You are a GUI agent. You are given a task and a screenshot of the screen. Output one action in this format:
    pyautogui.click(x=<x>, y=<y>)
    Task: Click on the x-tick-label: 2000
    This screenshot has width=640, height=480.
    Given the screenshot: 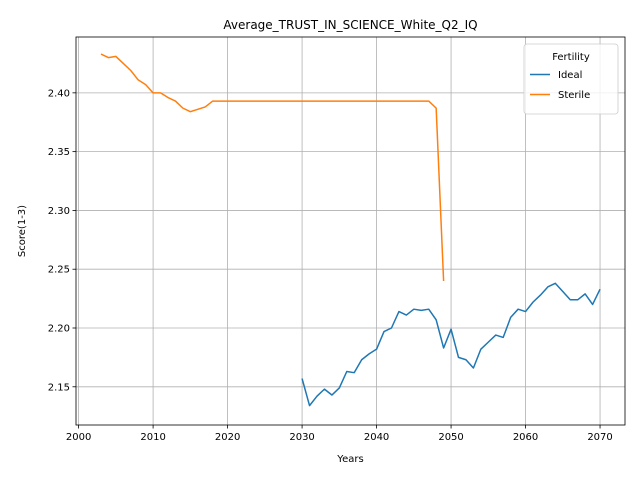 What is the action you would take?
    pyautogui.click(x=78, y=437)
    